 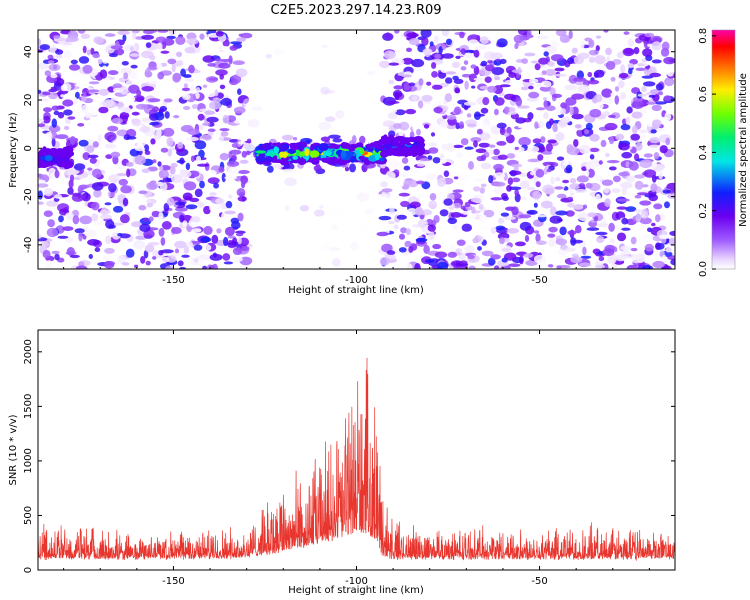 I want to click on y-tick-label: -40, so click(x=28, y=245).